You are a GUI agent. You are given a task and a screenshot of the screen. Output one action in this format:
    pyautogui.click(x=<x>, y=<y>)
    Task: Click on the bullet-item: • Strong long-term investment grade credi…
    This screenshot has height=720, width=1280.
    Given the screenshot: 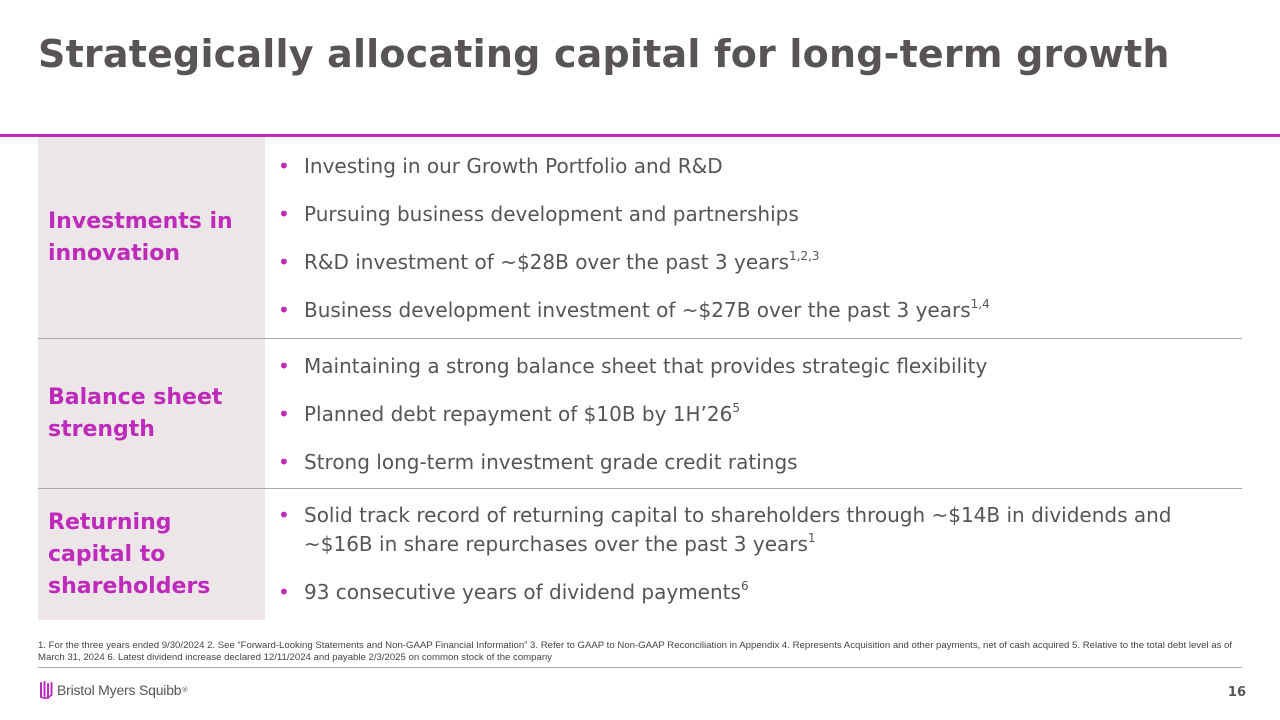 What is the action you would take?
    pyautogui.click(x=760, y=462)
    